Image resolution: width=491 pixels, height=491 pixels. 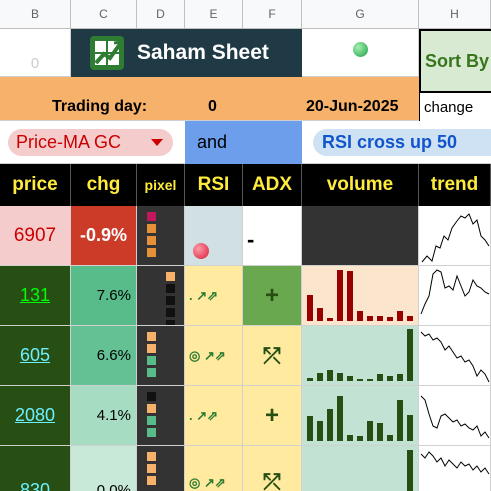 I want to click on table-row: 605, so click(x=35, y=356).